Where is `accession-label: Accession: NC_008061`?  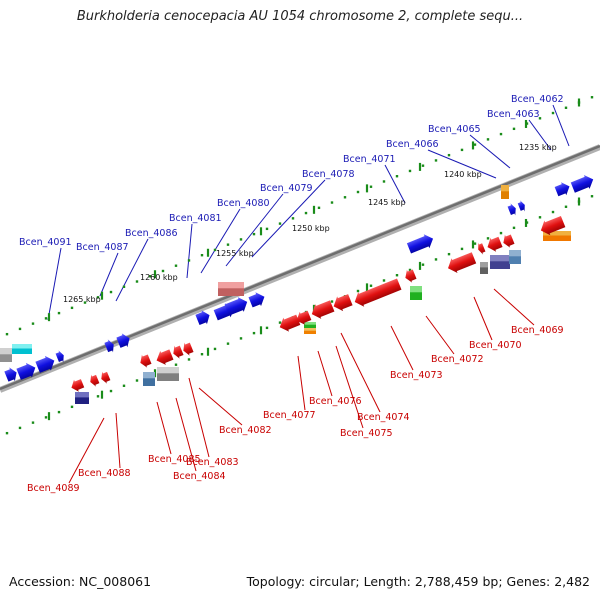 accession-label: Accession: NC_008061 is located at coordinates (80, 581).